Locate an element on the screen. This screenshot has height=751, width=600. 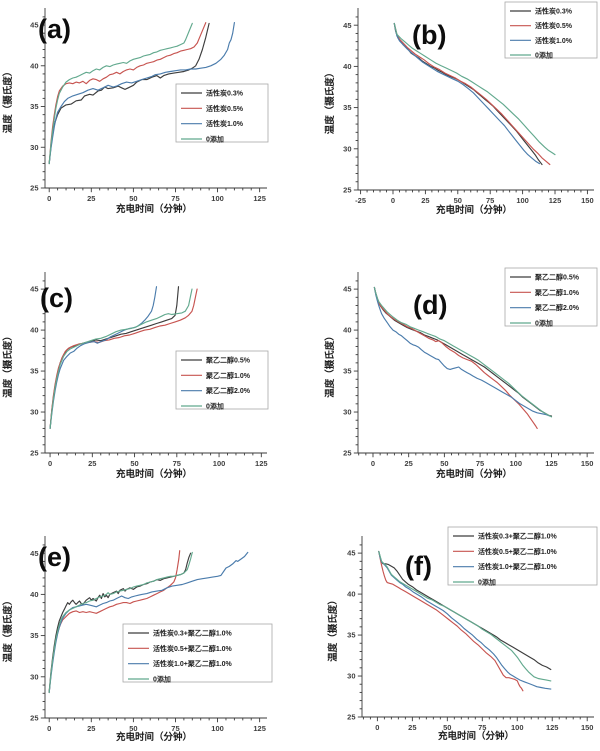
svg-text: 聚乙二醇0.5% is located at coordinates (557, 277).